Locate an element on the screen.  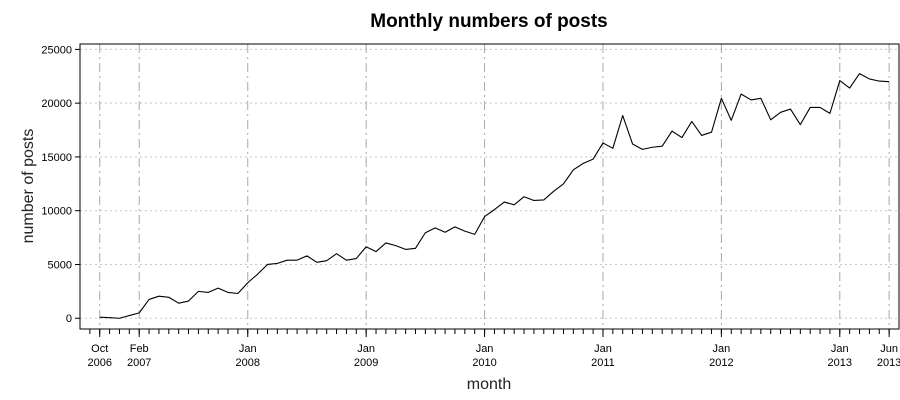
y-tick-label: 15000 is located at coordinates (56, 158).